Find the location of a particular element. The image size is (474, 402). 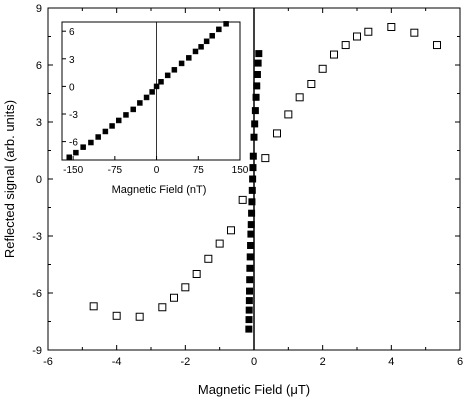

inset-frame is located at coordinates (151, 91).